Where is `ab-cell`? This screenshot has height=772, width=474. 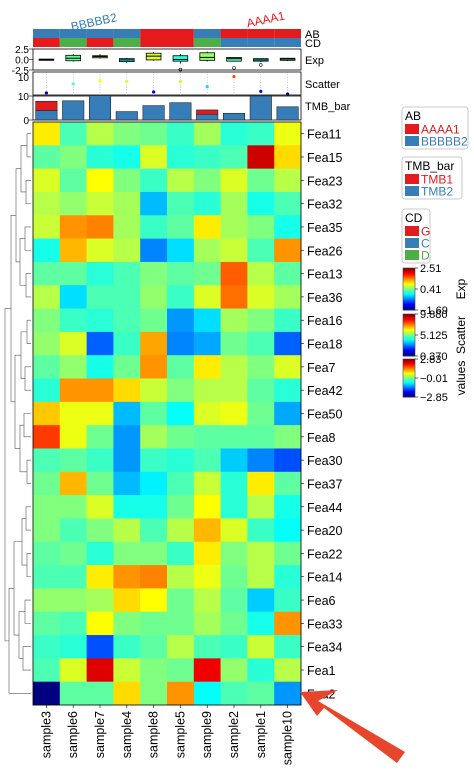 ab-cell is located at coordinates (287, 33).